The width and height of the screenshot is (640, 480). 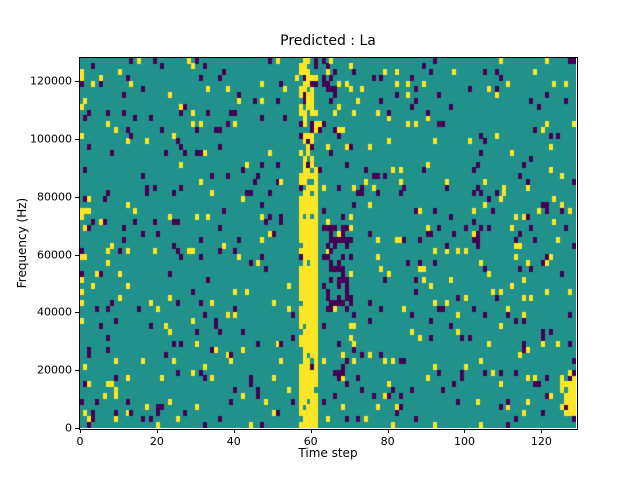 What do you see at coordinates (51, 81) in the screenshot?
I see `y-tick-label: 120000` at bounding box center [51, 81].